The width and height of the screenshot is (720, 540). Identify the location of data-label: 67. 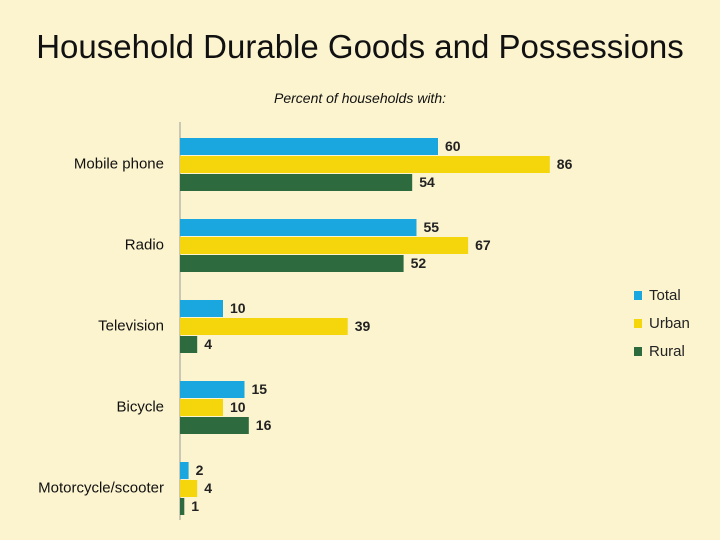
(483, 245).